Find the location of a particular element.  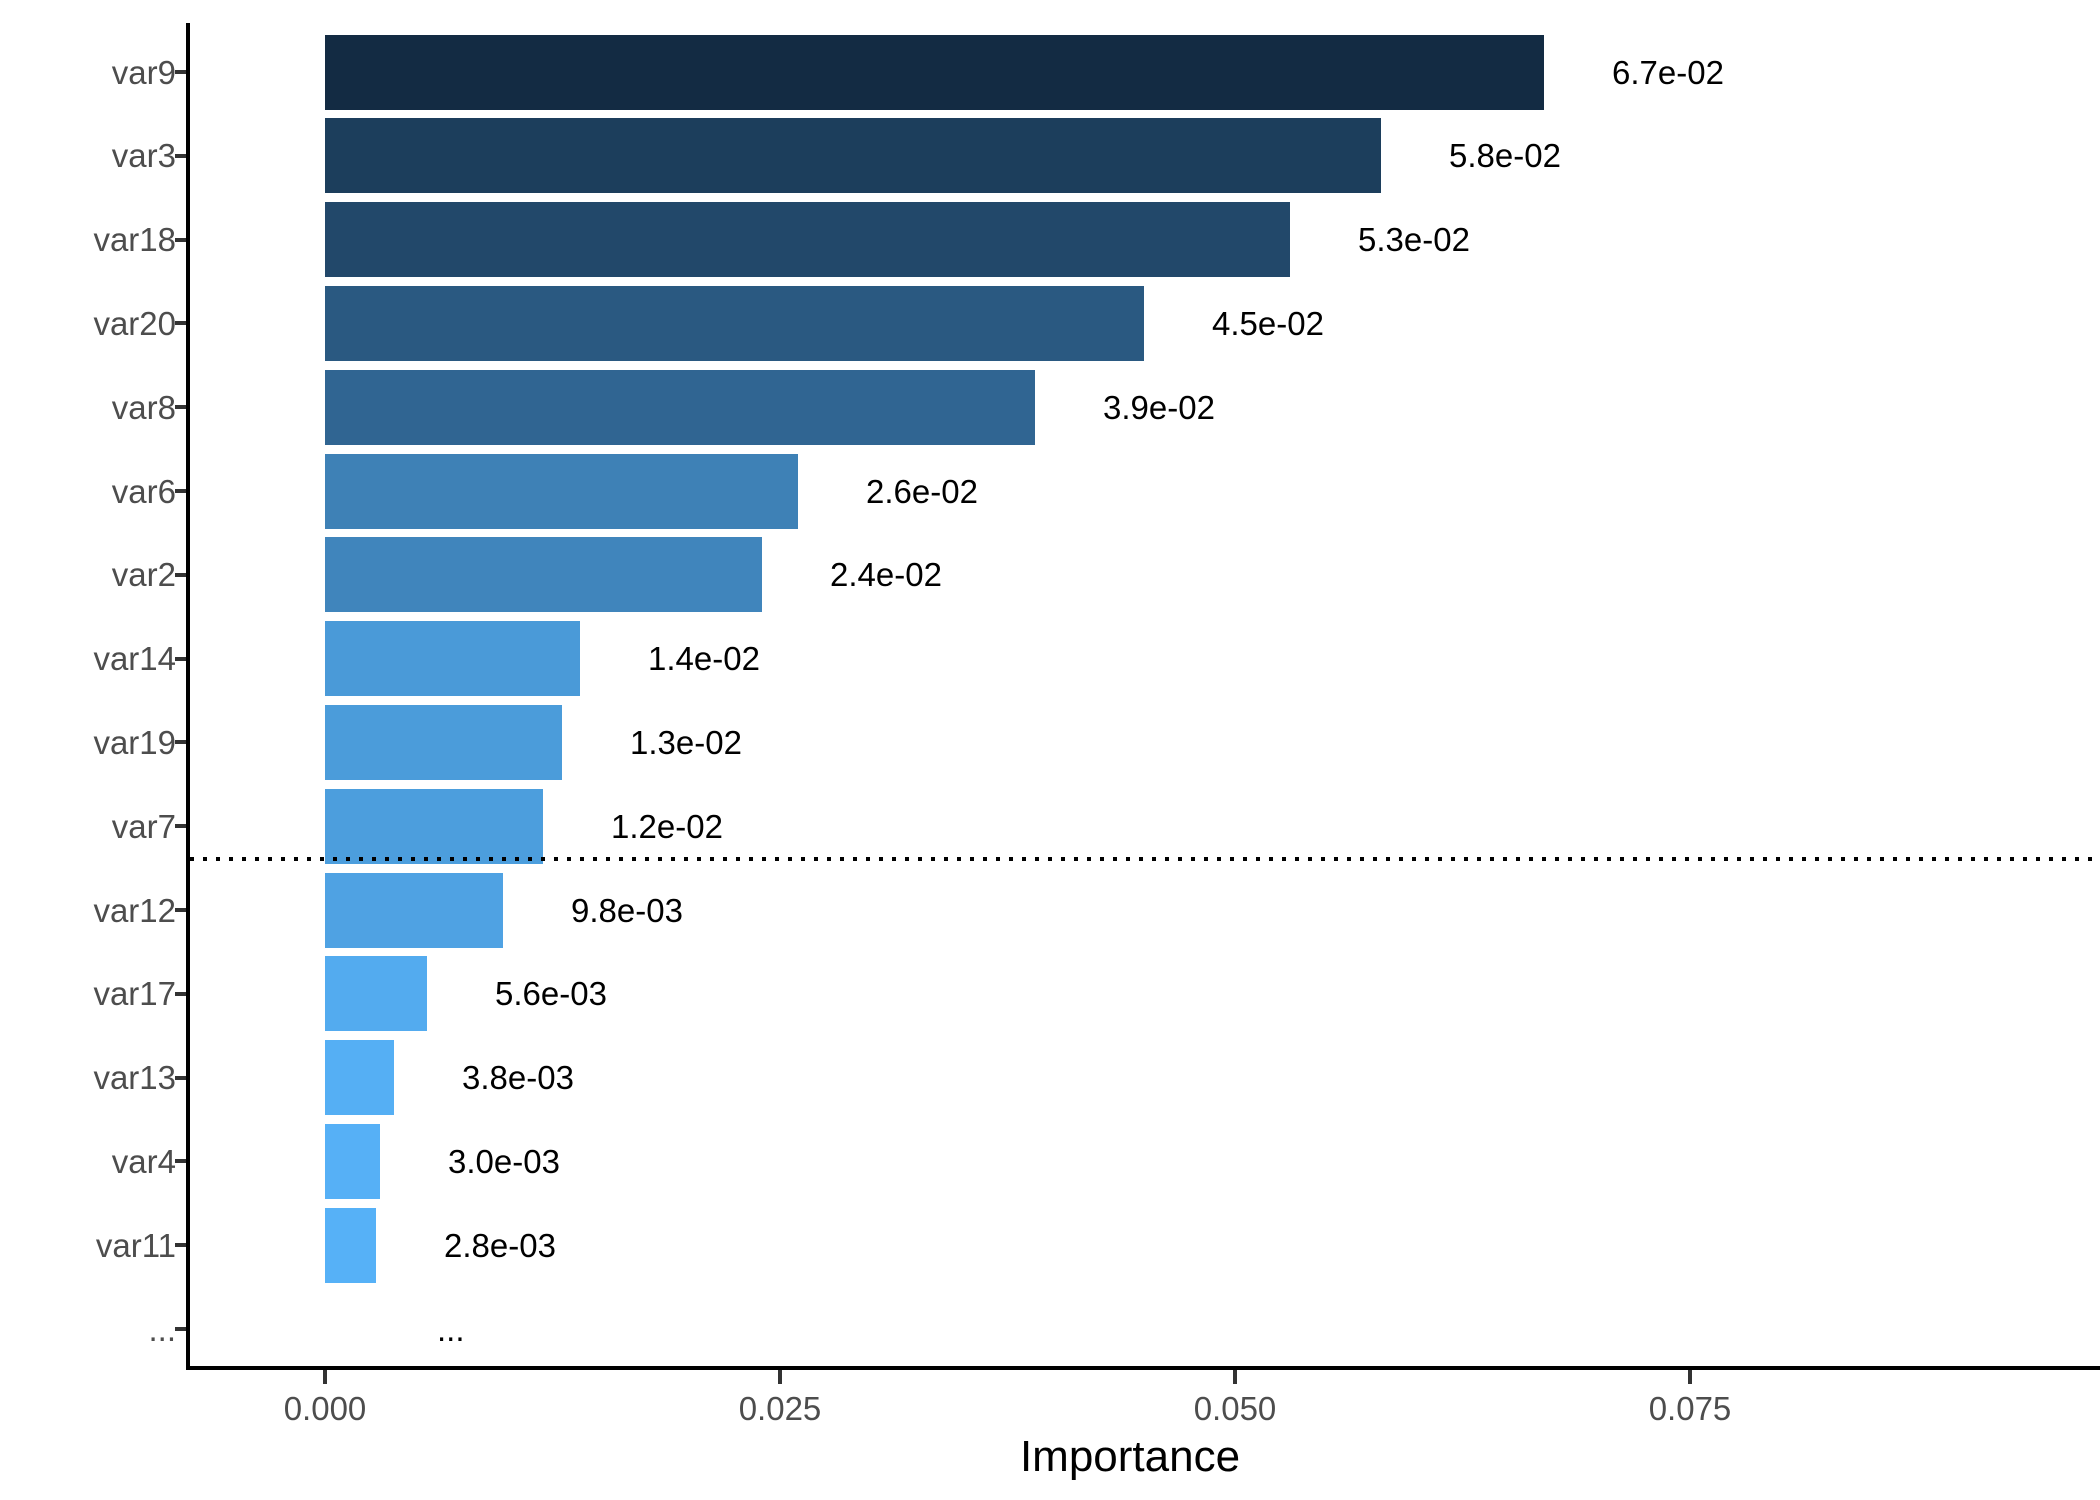

y-axis-label: var3 is located at coordinates (143, 156).